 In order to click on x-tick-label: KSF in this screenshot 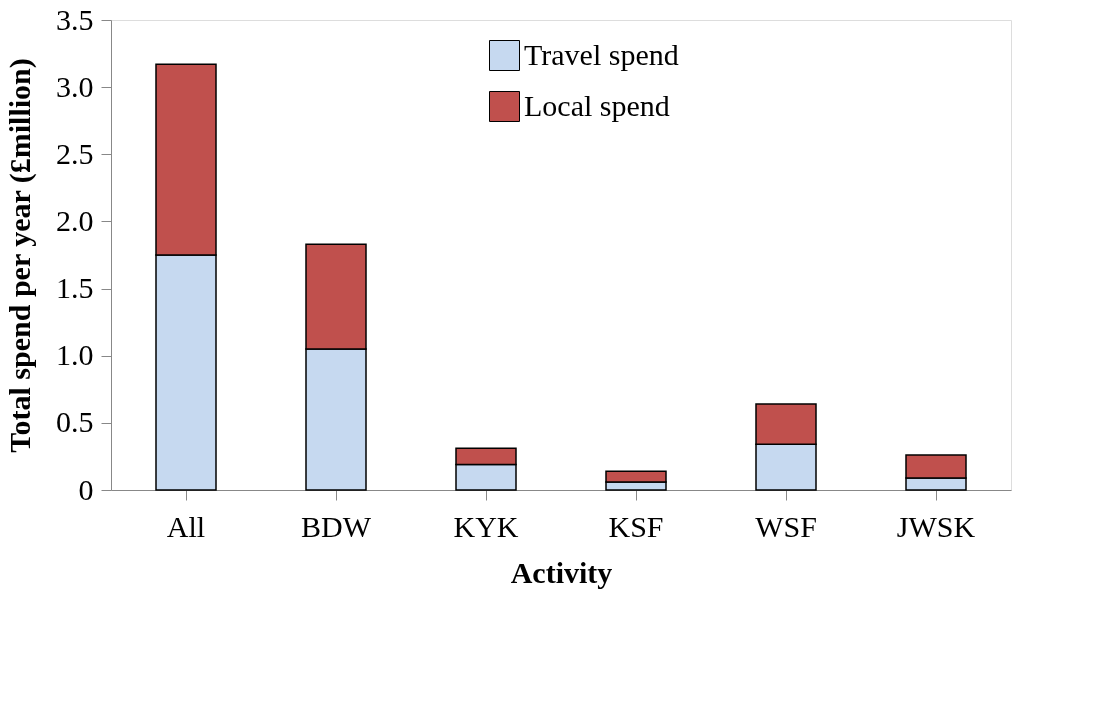, I will do `click(636, 526)`.